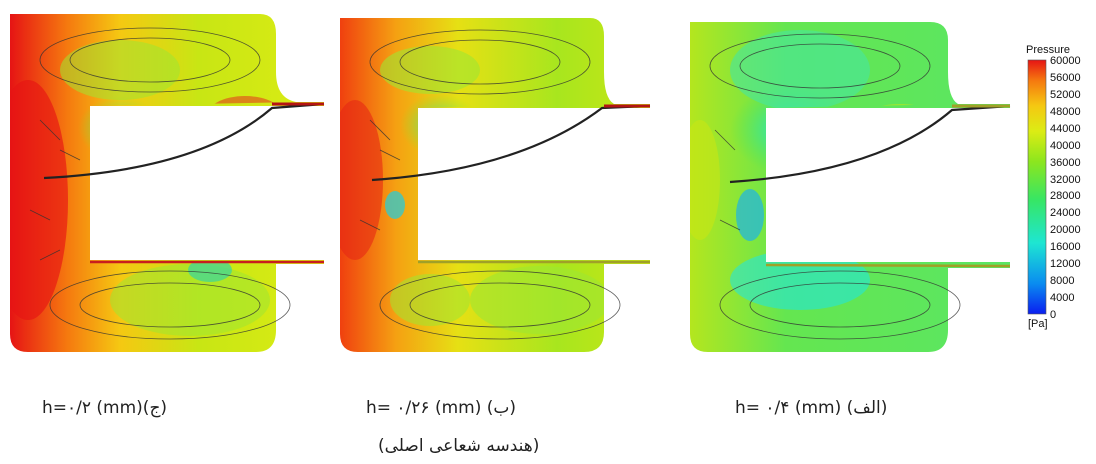 This screenshot has height=464, width=1096. What do you see at coordinates (1053, 315) in the screenshot?
I see `legend-tick-label: 0` at bounding box center [1053, 315].